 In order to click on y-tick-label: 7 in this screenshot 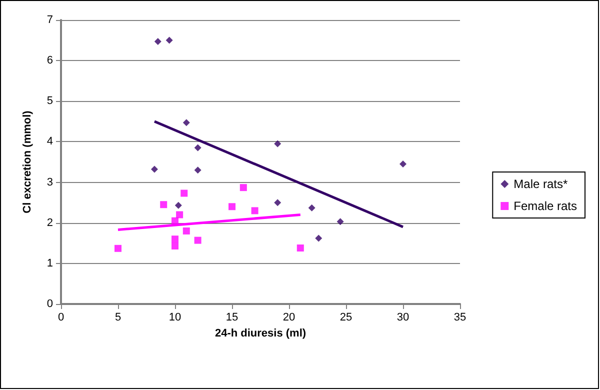, I will do `click(49, 20)`.